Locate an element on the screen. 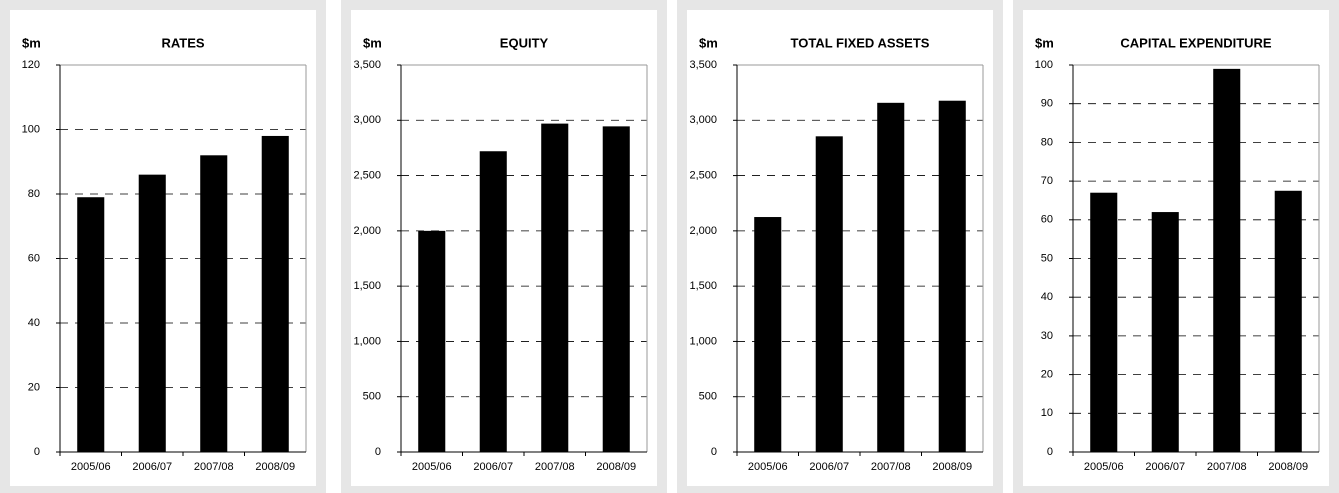 The height and width of the screenshot is (493, 1339). chart-title: RATES is located at coordinates (182, 42).